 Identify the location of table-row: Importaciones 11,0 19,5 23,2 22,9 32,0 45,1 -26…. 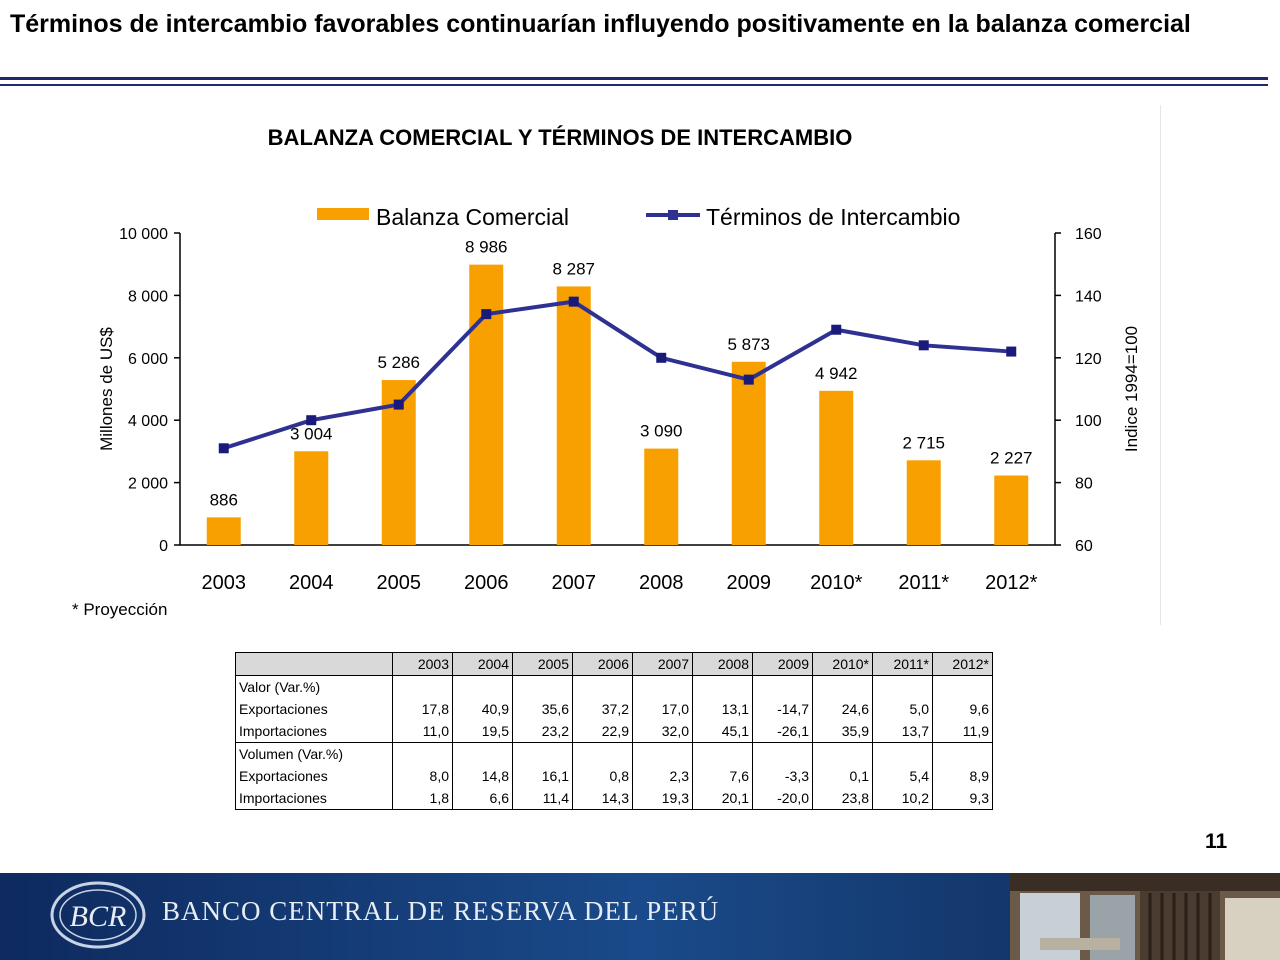
(614, 731).